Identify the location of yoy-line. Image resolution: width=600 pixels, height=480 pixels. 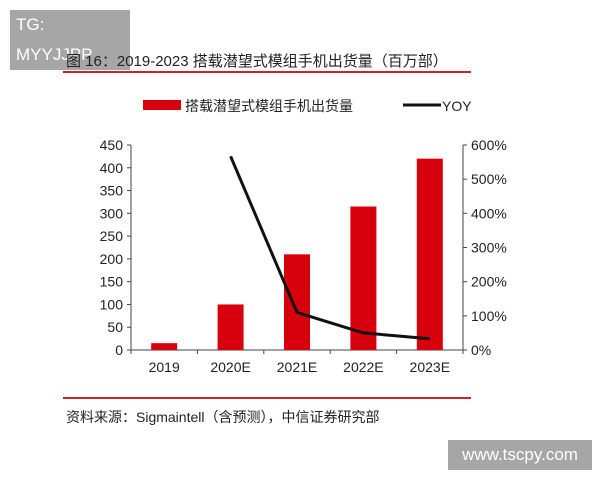
(329, 248).